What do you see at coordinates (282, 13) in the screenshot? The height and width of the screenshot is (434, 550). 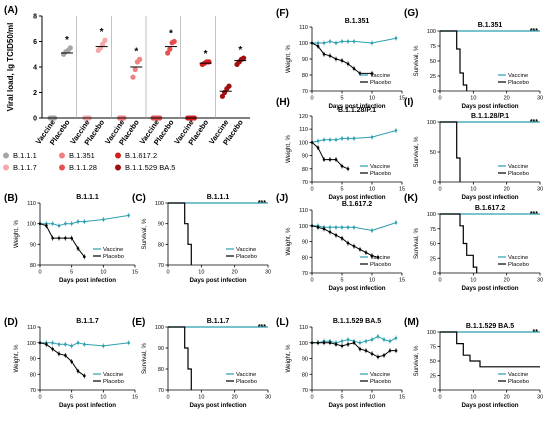 I see `panel-letter: (F)` at bounding box center [282, 13].